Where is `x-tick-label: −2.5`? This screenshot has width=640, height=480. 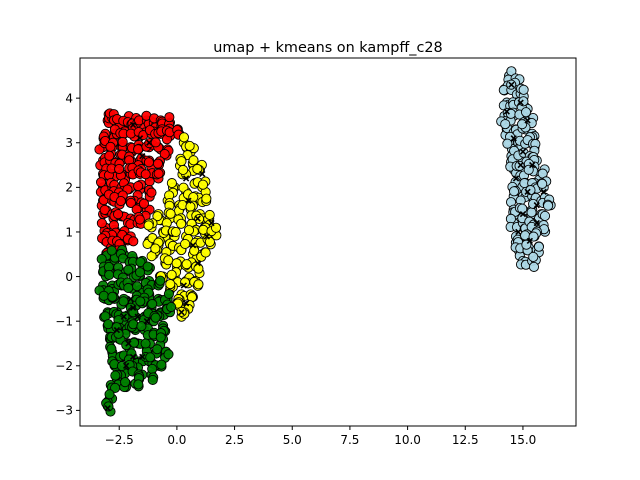 x-tick-label: −2.5 is located at coordinates (119, 440).